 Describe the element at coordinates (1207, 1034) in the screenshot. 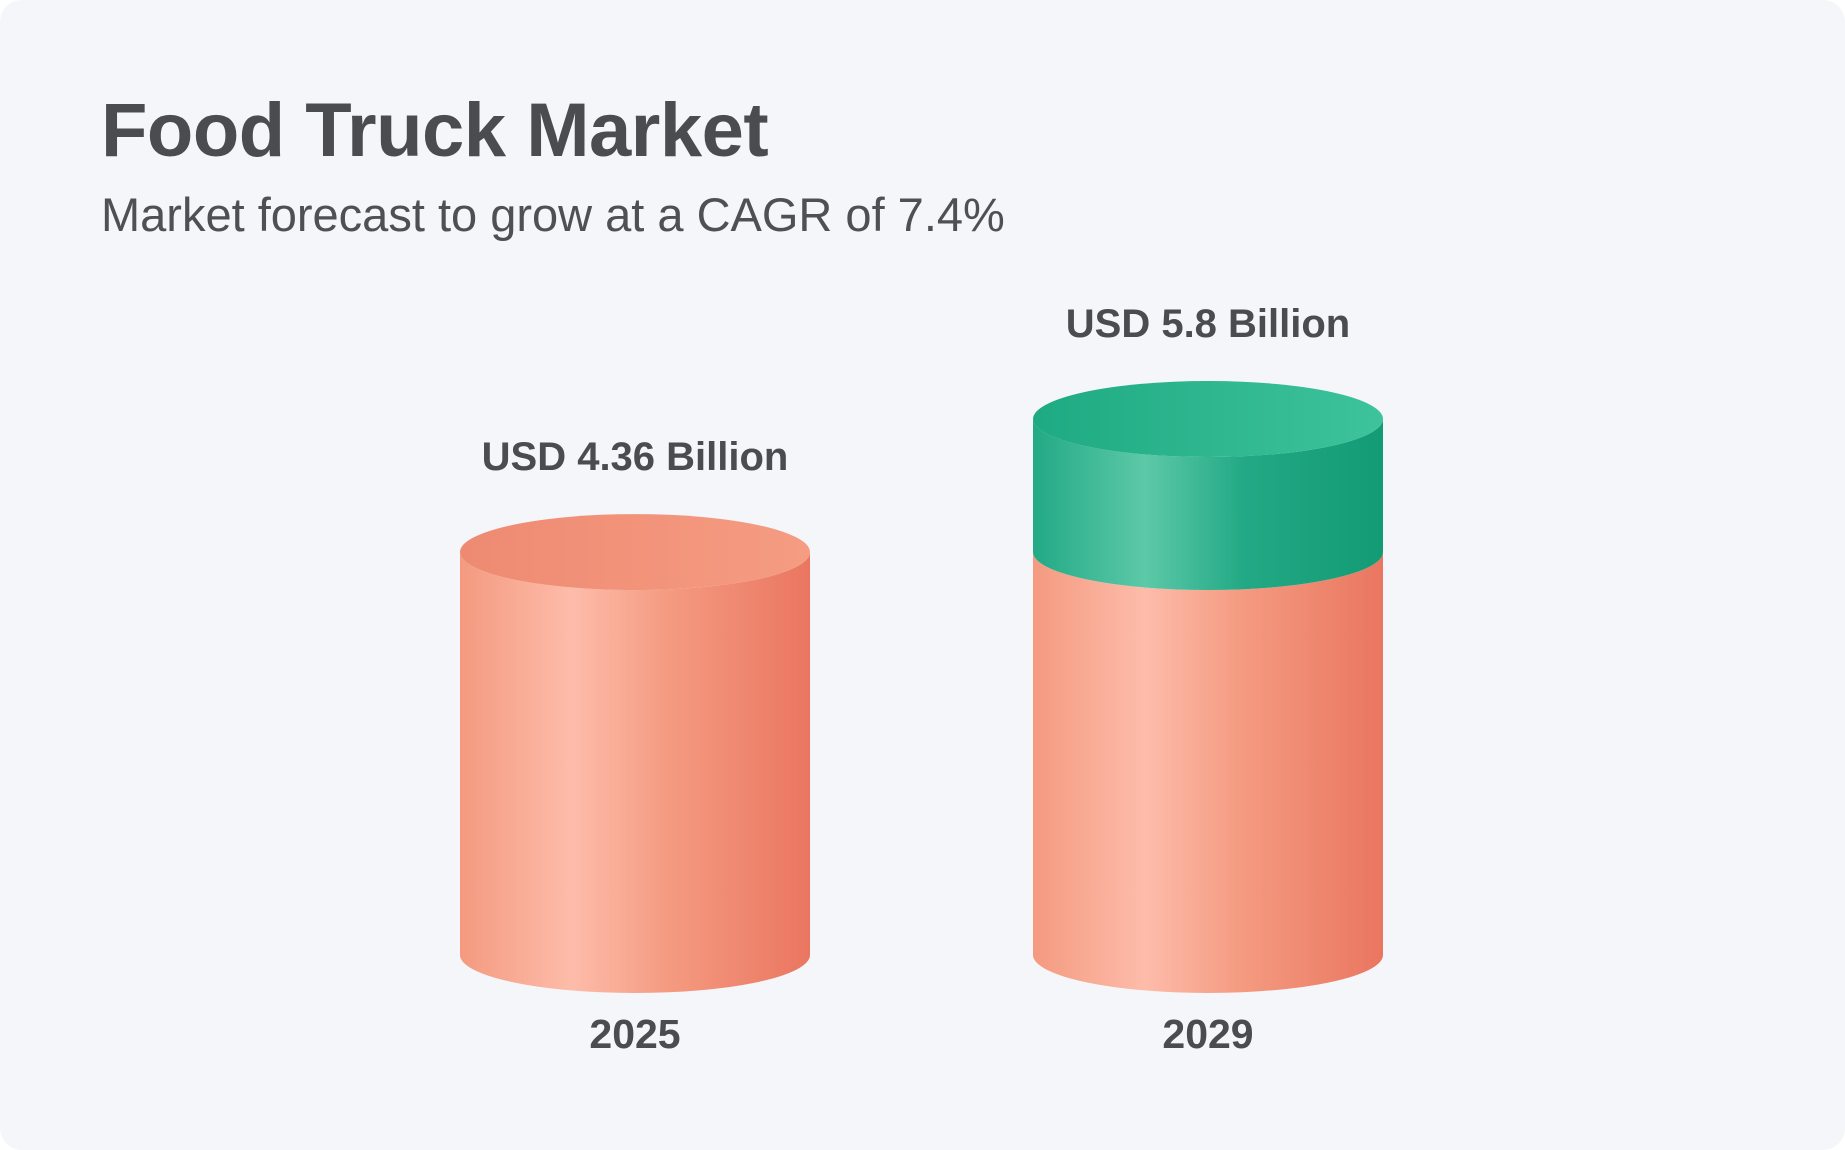

I see `category-label-2029: 2029` at that location.